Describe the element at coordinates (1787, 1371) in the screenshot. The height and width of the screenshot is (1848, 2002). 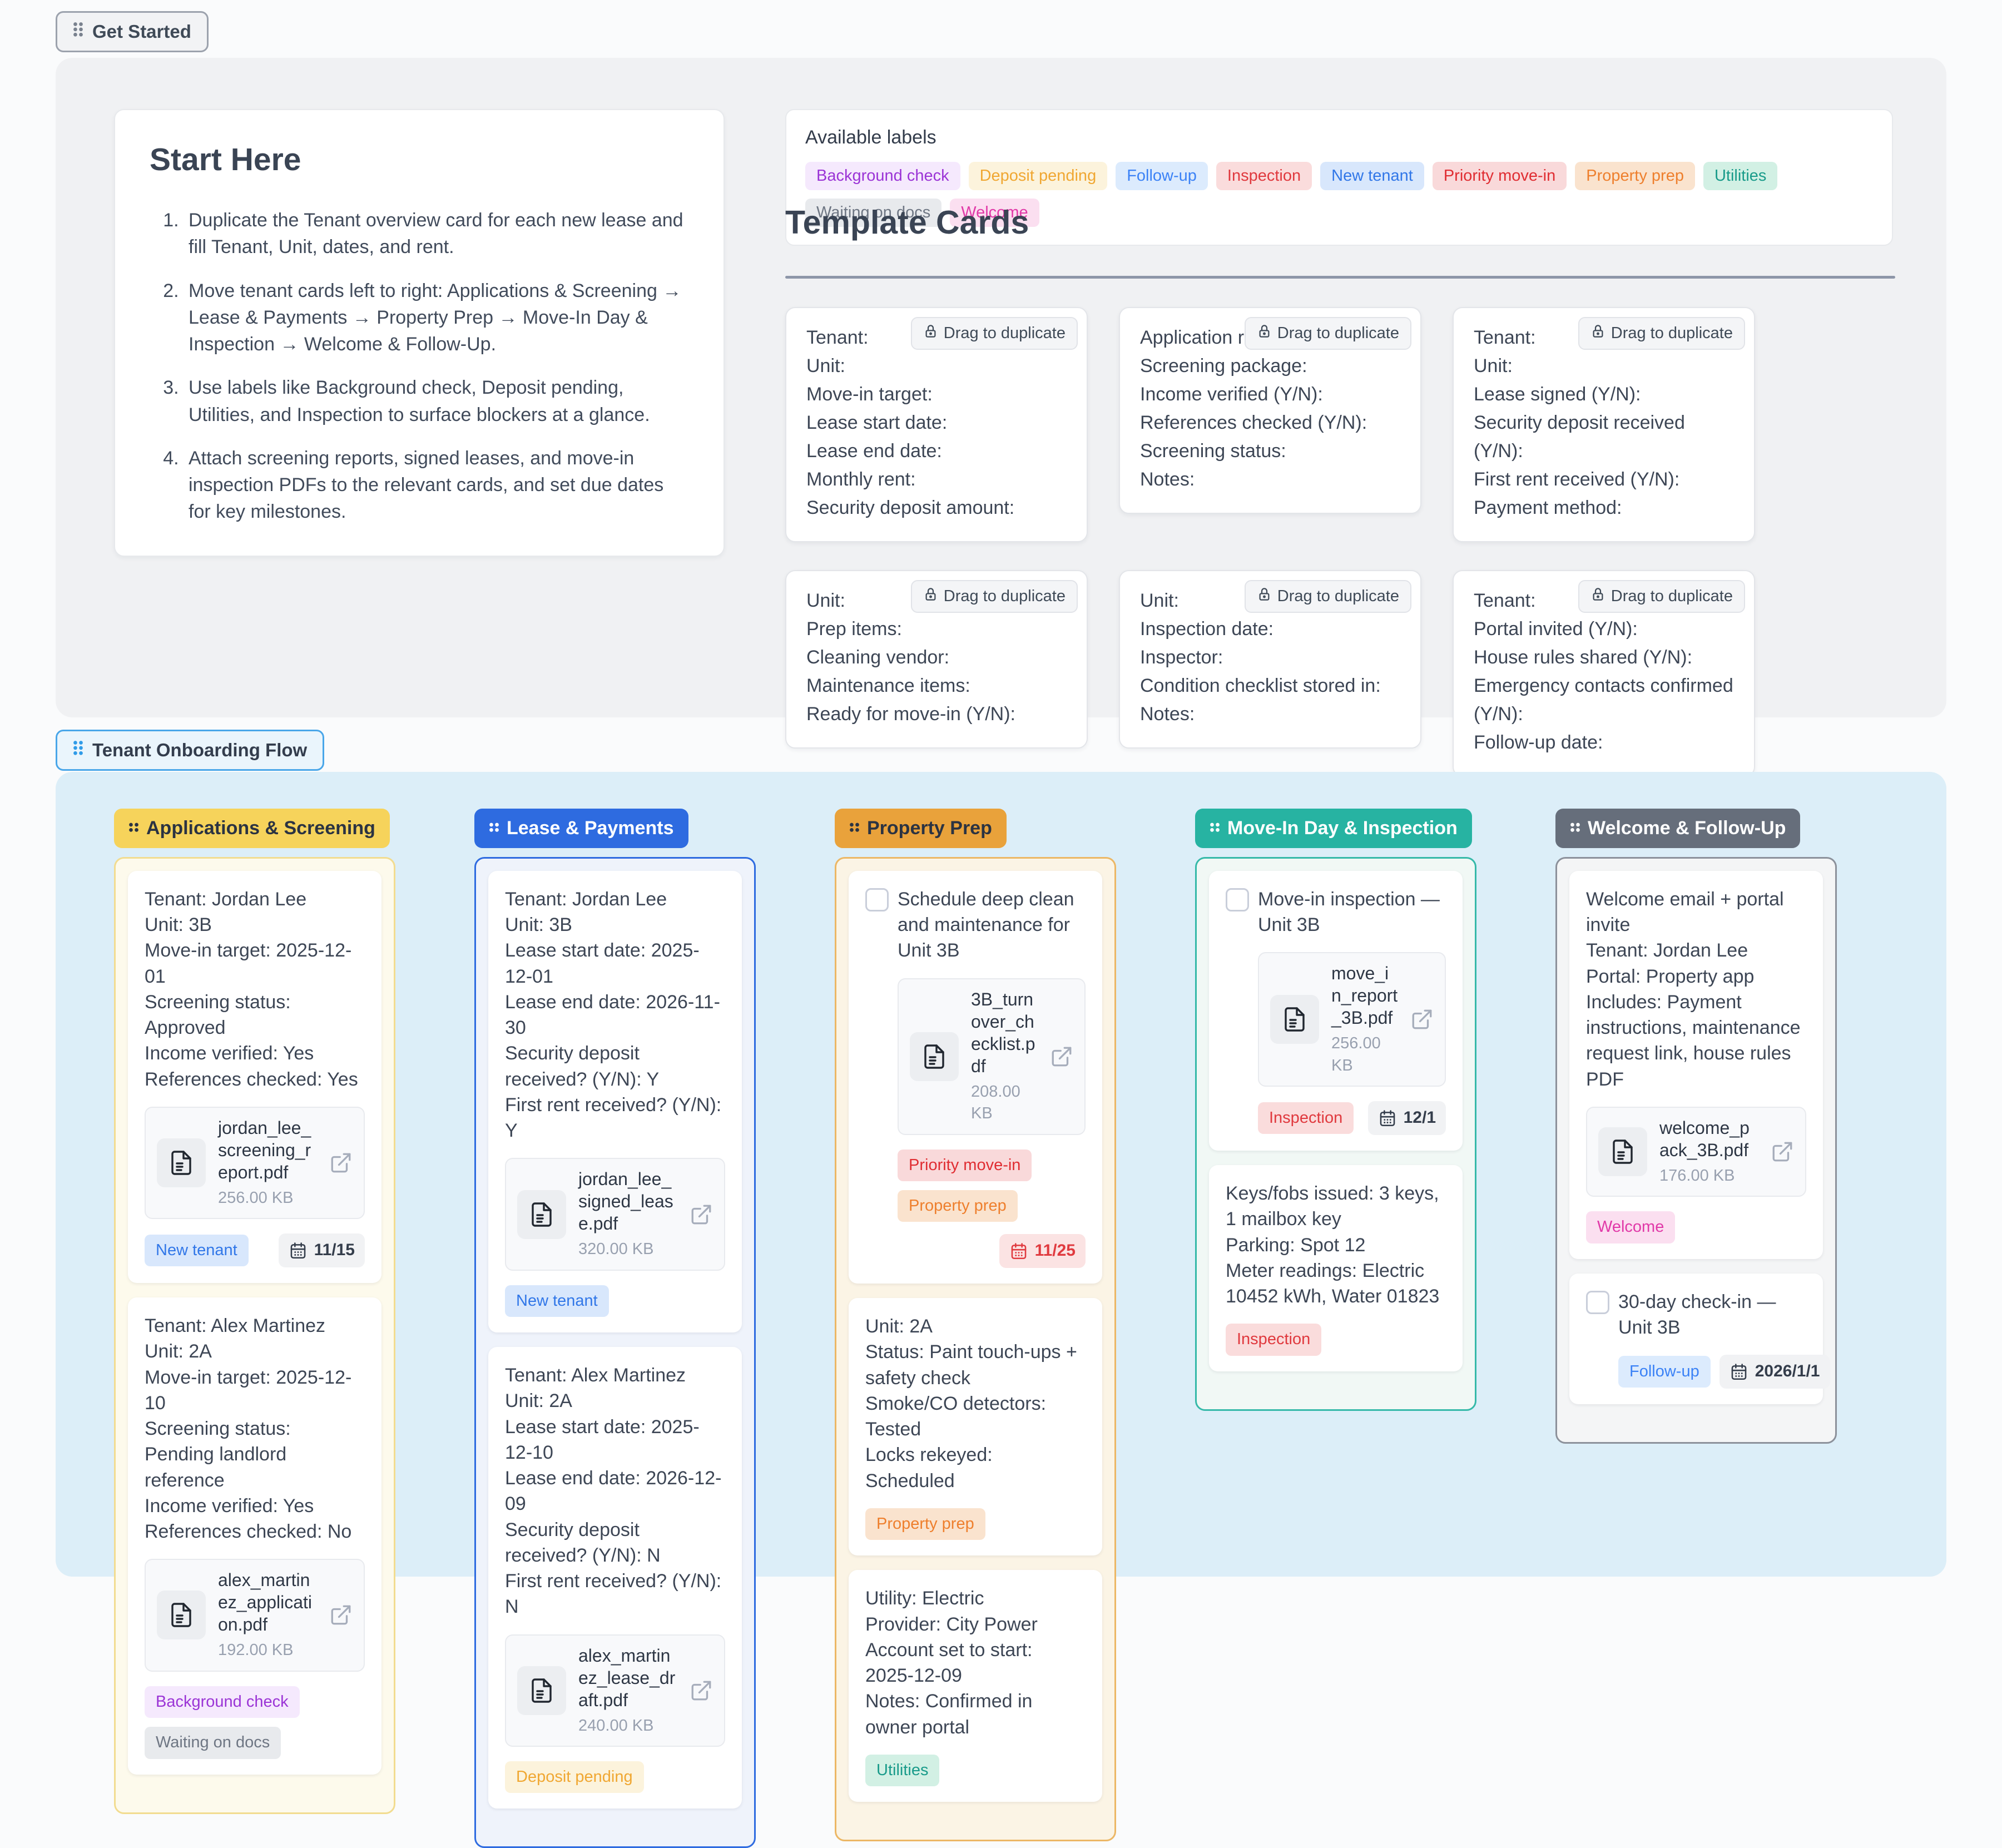
I see `due-date-text: 2026/1/1` at that location.